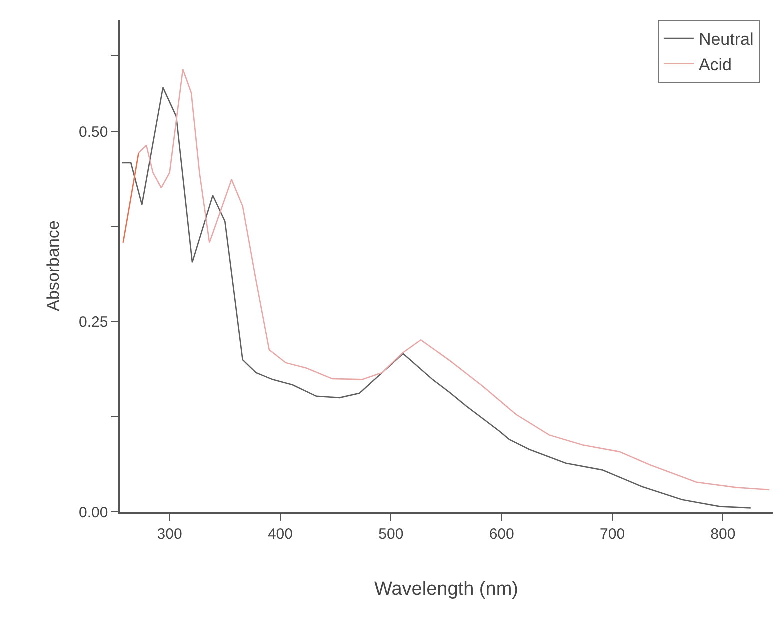 Image resolution: width=775 pixels, height=622 pixels. What do you see at coordinates (93, 133) in the screenshot?
I see `y-tick-label: 0.50` at bounding box center [93, 133].